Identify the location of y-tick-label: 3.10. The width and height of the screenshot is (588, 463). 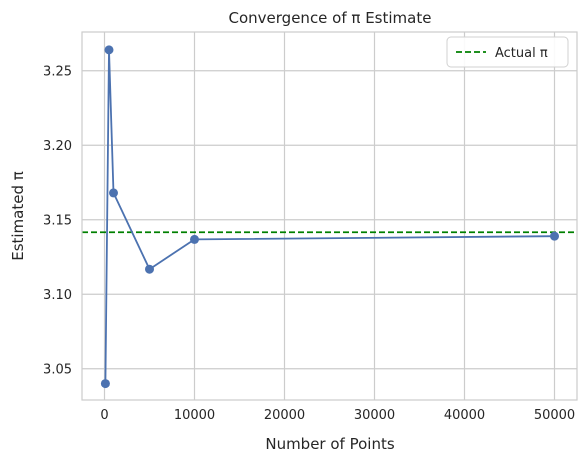
(57, 295).